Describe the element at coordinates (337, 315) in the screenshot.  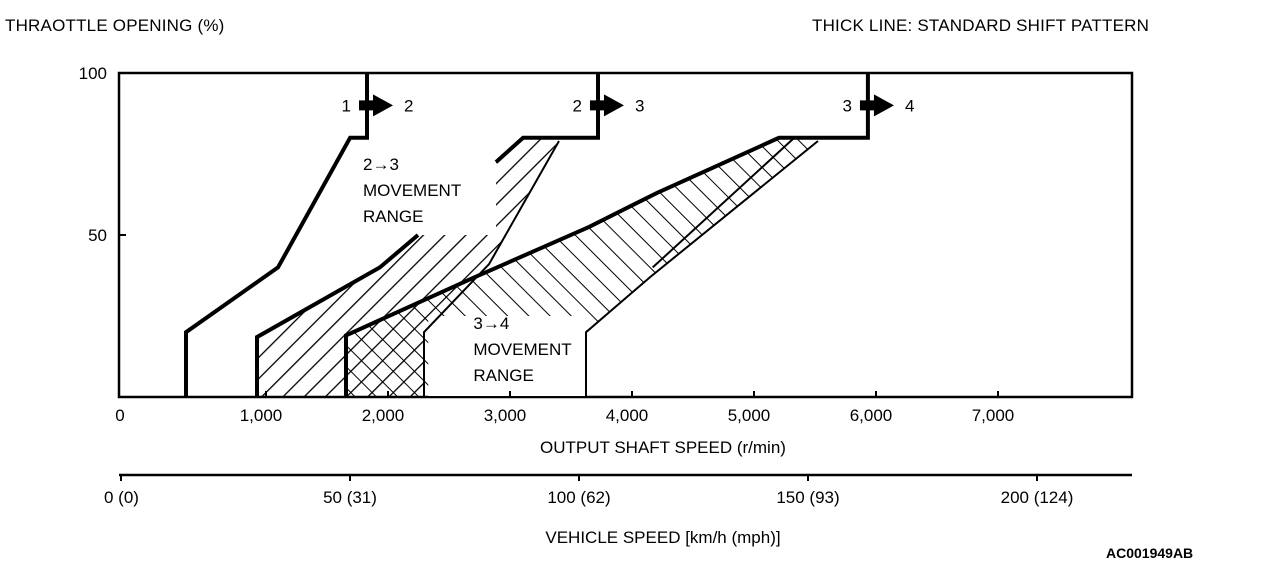
I see `series-2-3-standard-shift-lower-` at that location.